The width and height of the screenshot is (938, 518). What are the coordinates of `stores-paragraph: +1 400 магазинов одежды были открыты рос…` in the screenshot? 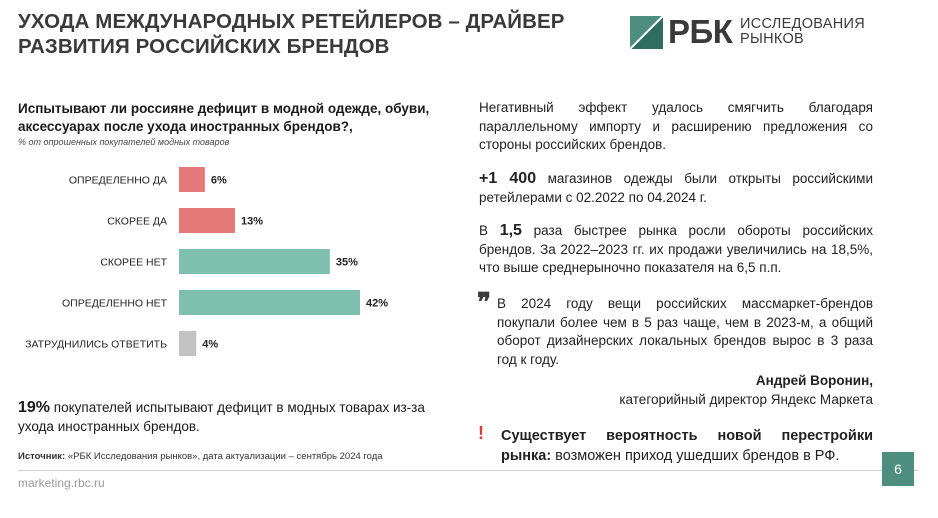 It's located at (676, 188).